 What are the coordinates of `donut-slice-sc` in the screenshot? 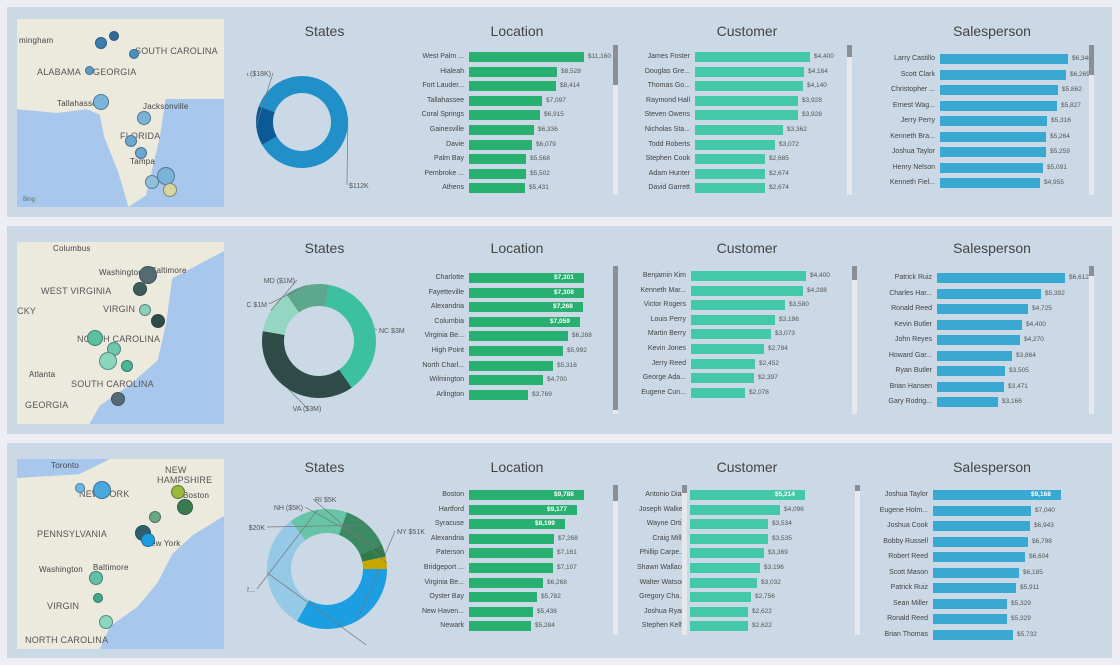 It's located at (307, 298).